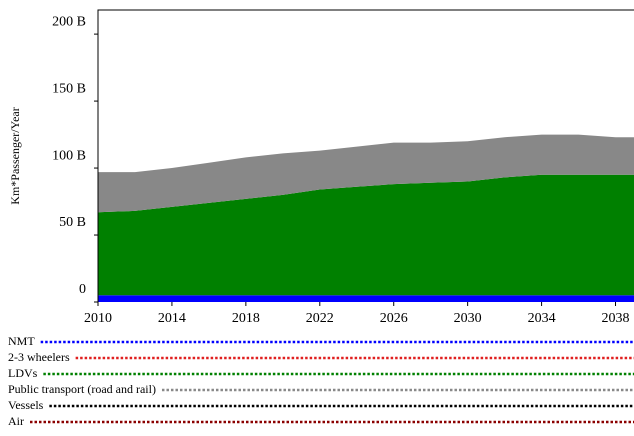 The image size is (634, 436). What do you see at coordinates (23, 373) in the screenshot?
I see `legend-label: LDVs` at bounding box center [23, 373].